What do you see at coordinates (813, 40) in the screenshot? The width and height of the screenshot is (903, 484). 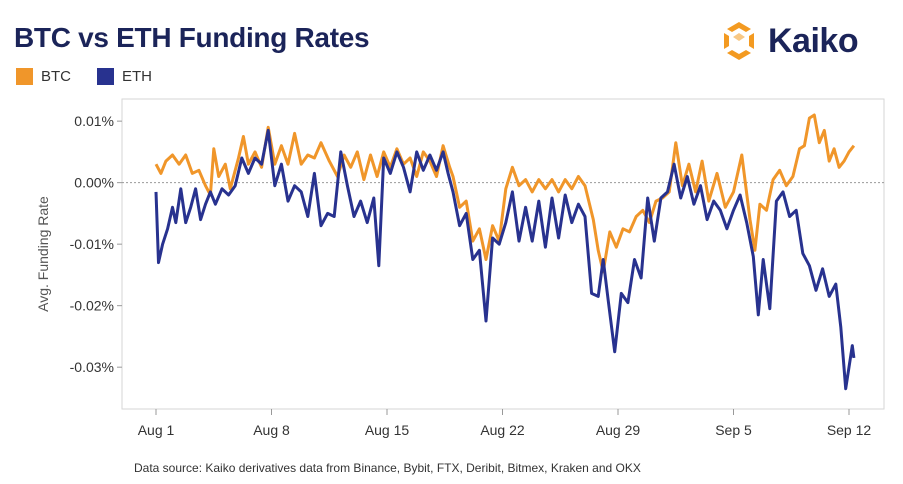 I see `brand-name: Kaiko` at bounding box center [813, 40].